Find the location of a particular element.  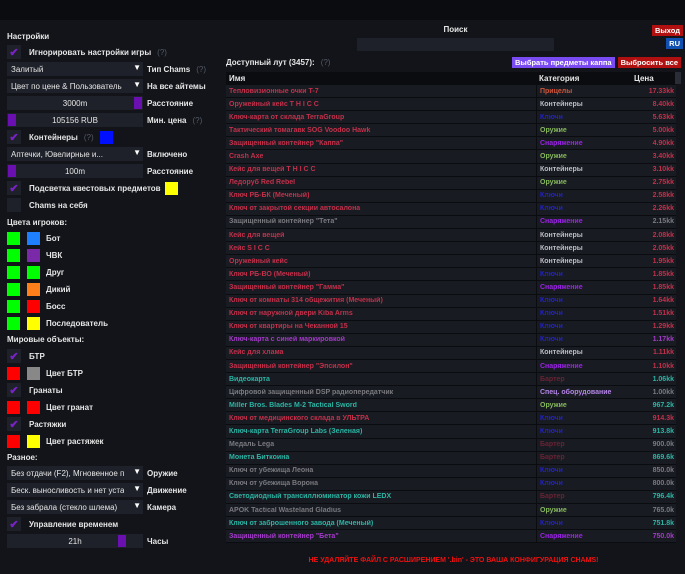

table-row: Ключ от убежища Ворона Ключи 800.0k is located at coordinates (451, 484).